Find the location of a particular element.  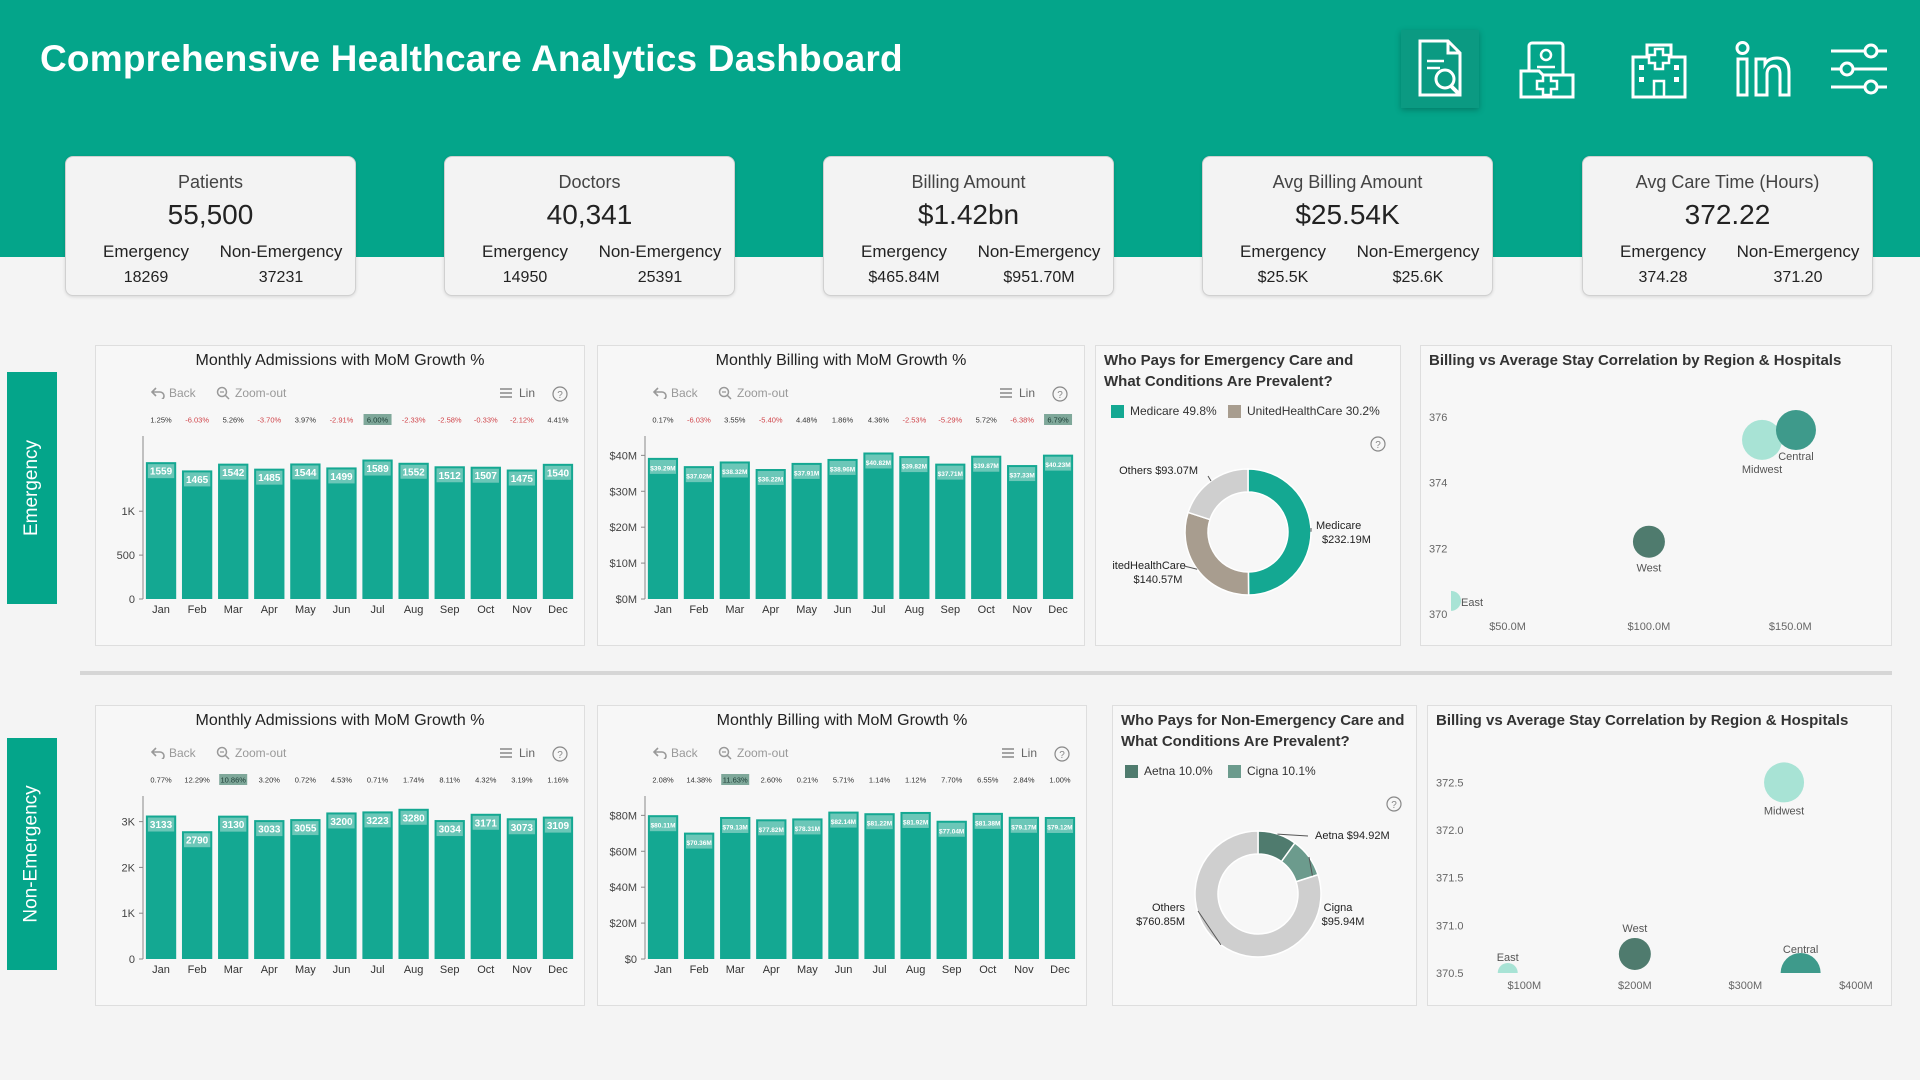

legend-item: Cigna 10.1% is located at coordinates (1272, 771).